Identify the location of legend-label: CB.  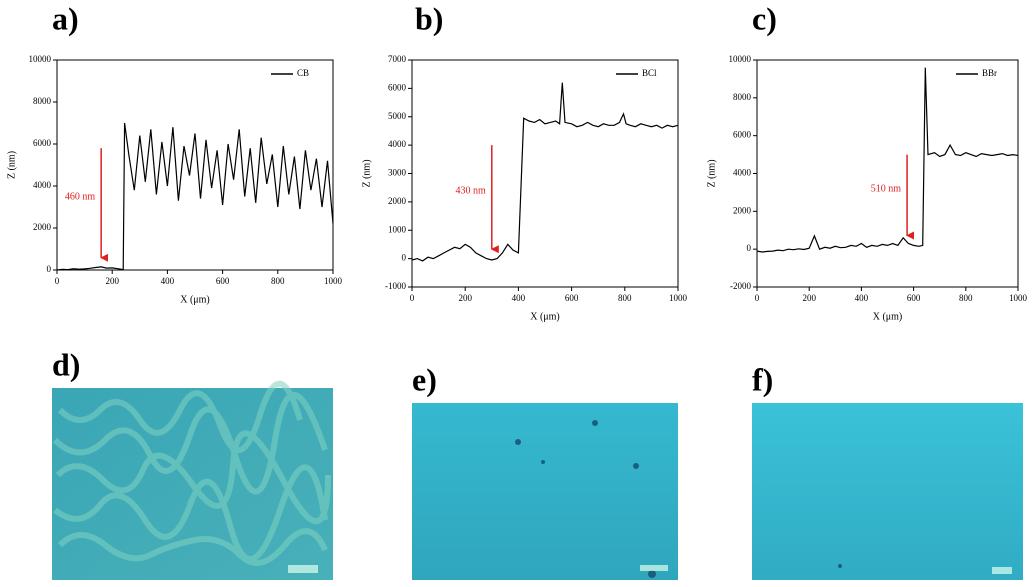
(303, 73).